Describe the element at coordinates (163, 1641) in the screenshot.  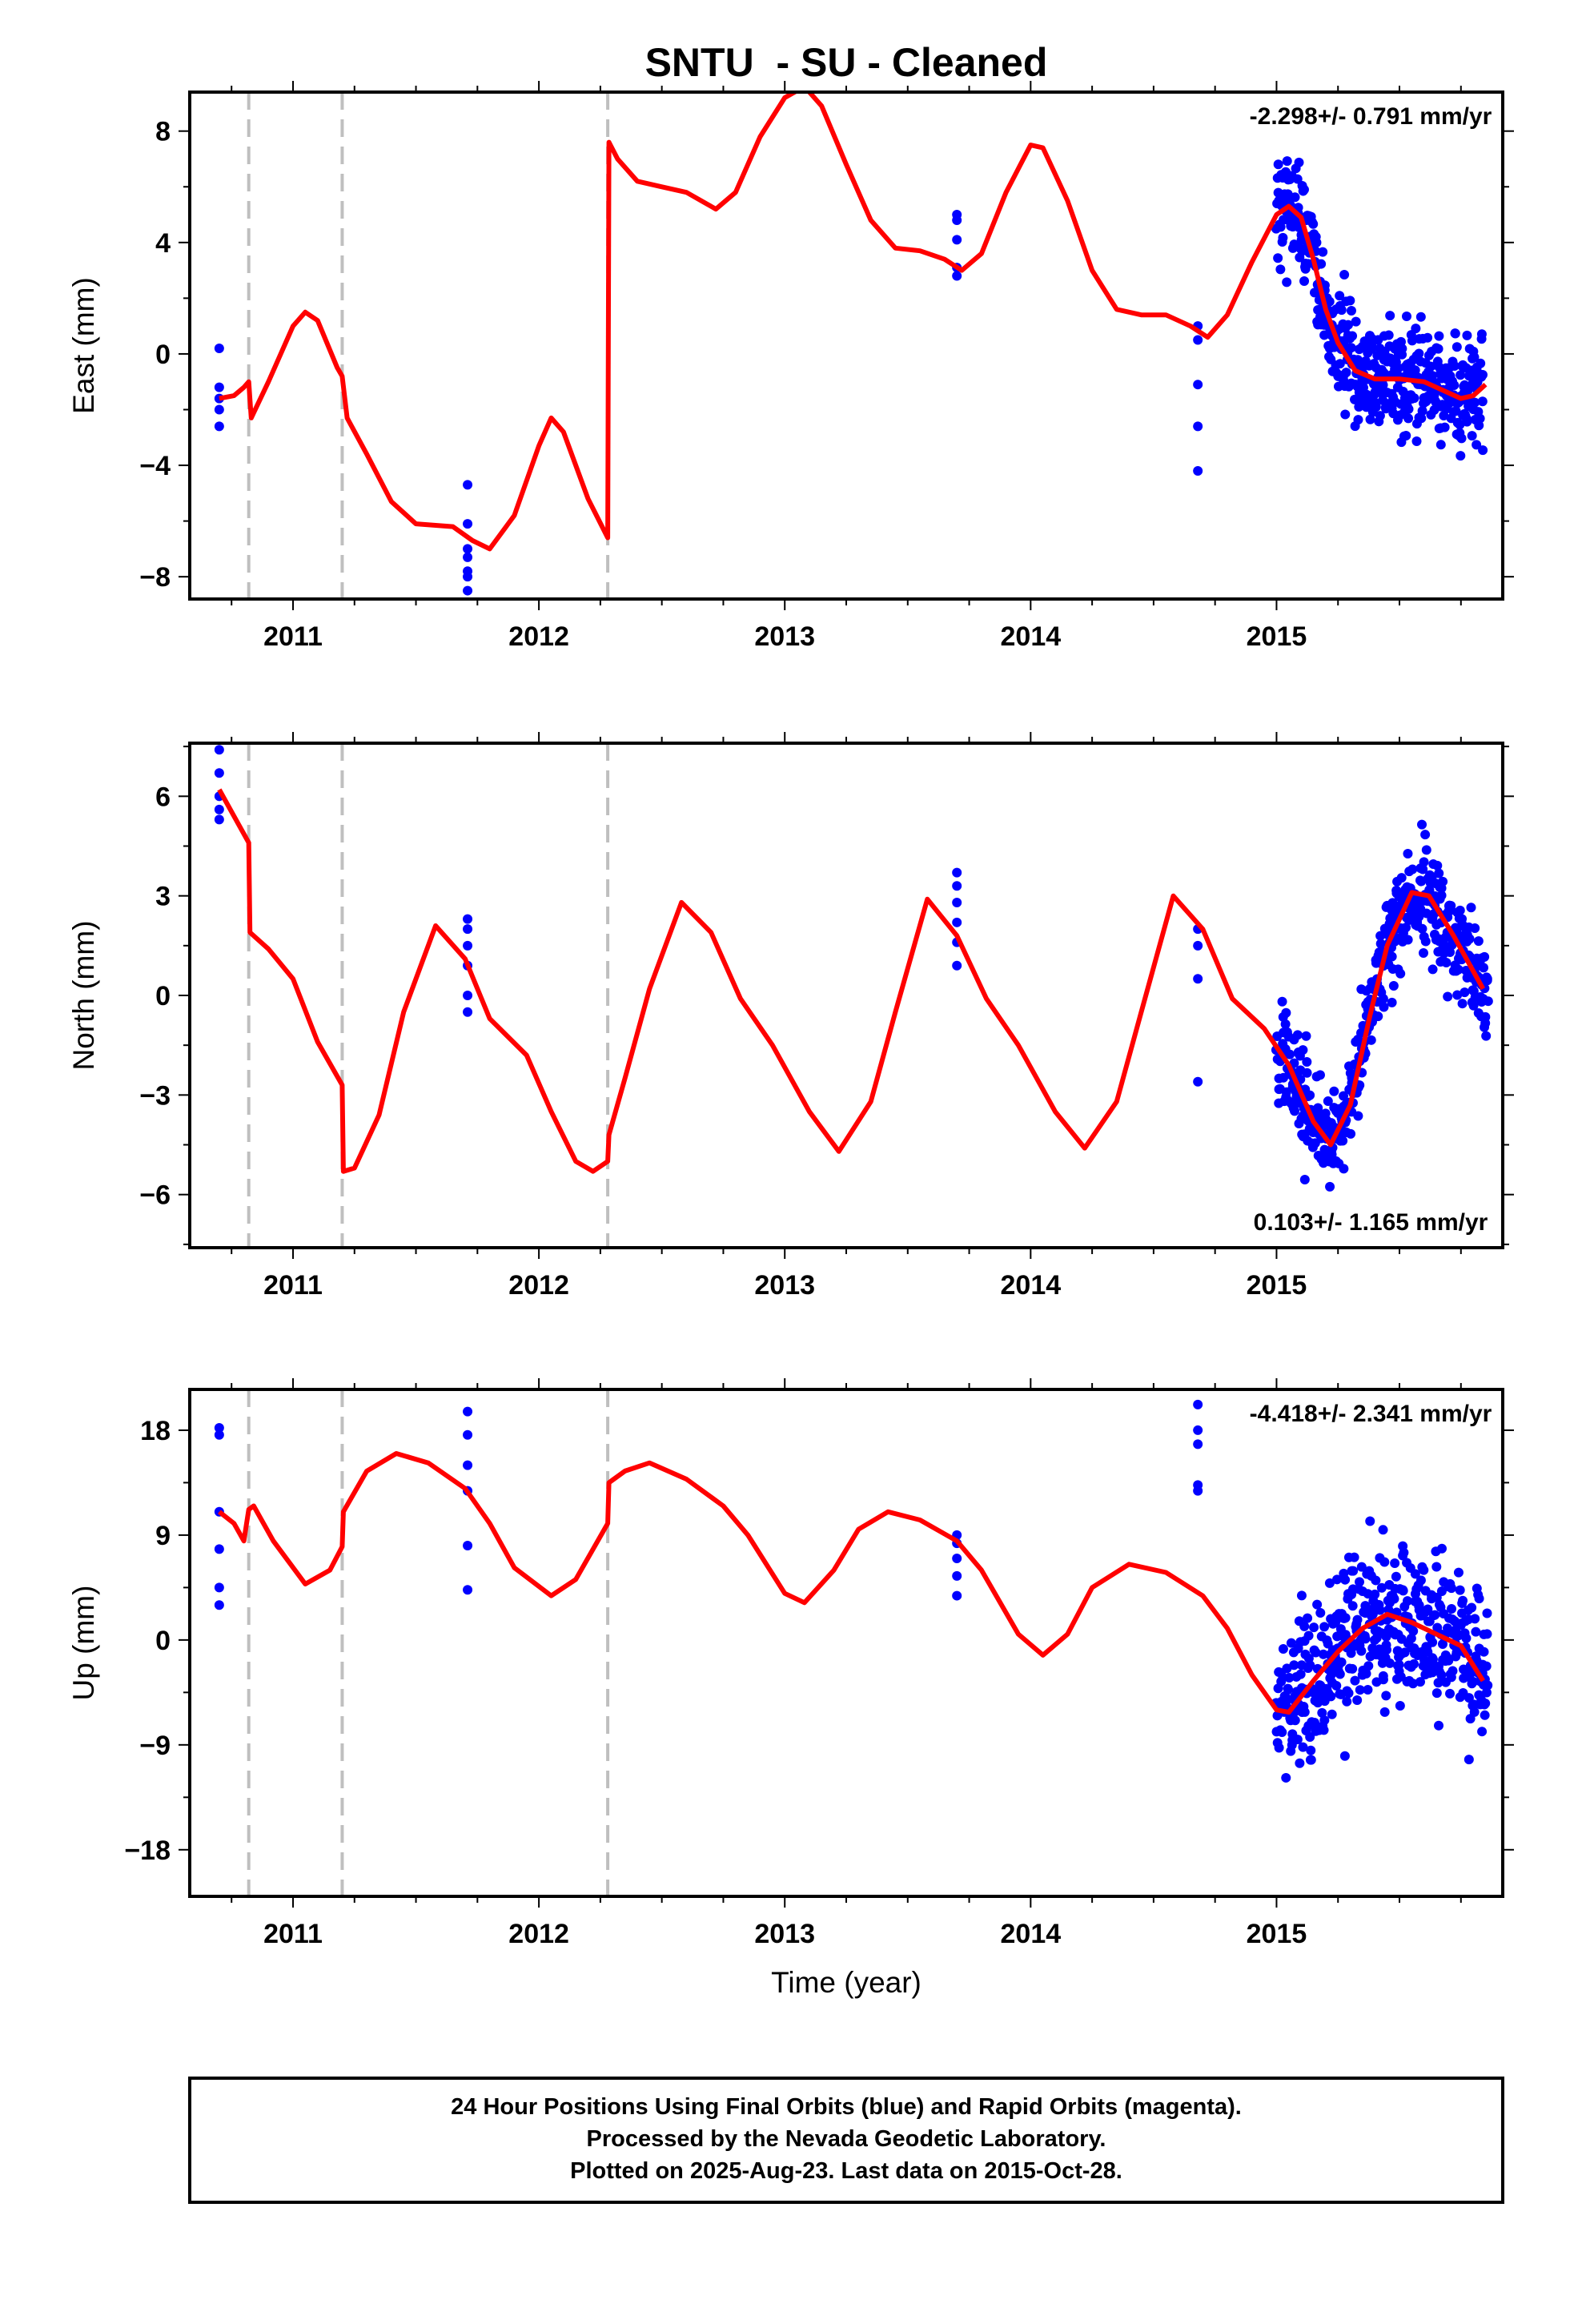
I see `y-tick-label: 0` at that location.